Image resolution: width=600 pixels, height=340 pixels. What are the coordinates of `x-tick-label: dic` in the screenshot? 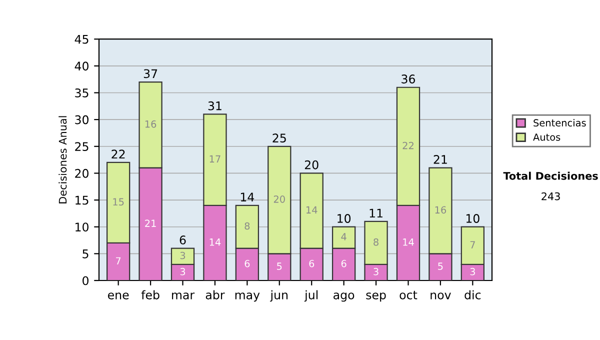 It's located at (472, 295).